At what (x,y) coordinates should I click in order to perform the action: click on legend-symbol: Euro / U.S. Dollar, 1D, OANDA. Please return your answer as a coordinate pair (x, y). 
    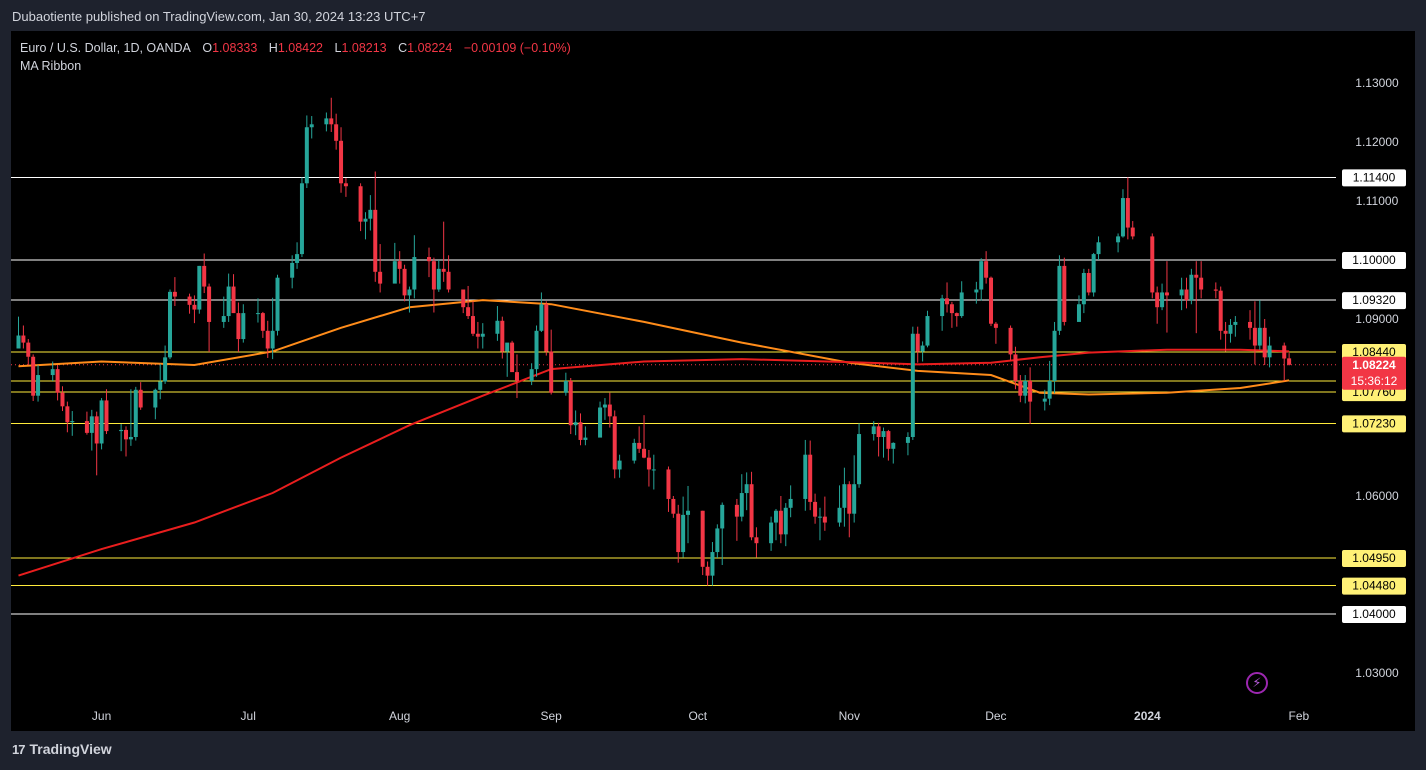
    Looking at the image, I should click on (105, 48).